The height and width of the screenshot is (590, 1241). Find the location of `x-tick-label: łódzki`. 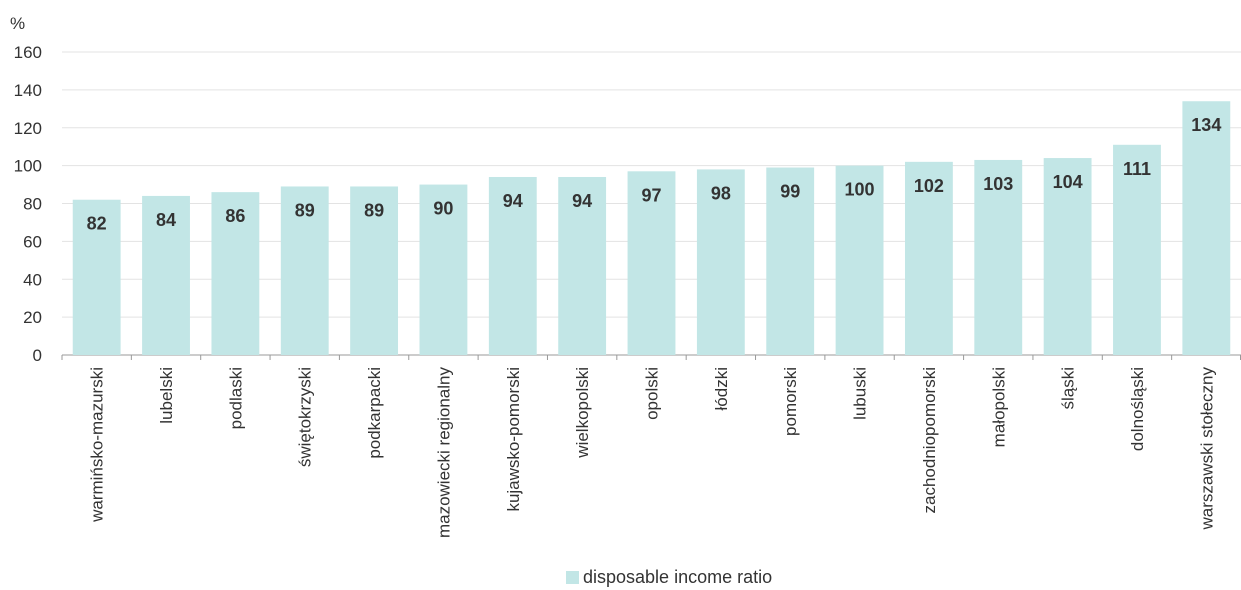

x-tick-label: łódzki is located at coordinates (721, 388).